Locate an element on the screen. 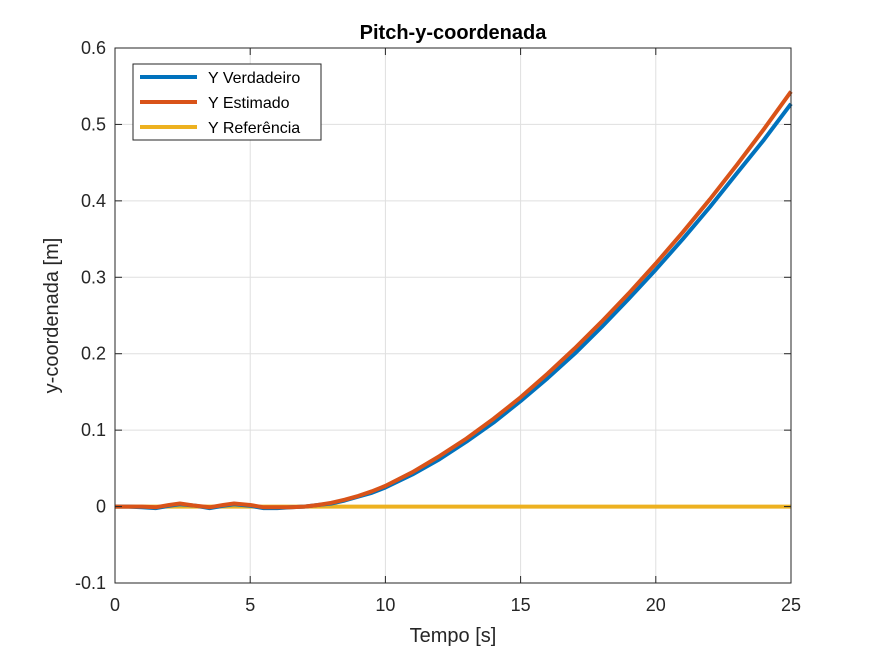 The width and height of the screenshot is (875, 656). x-axis-title: Tempo [s] is located at coordinates (453, 636).